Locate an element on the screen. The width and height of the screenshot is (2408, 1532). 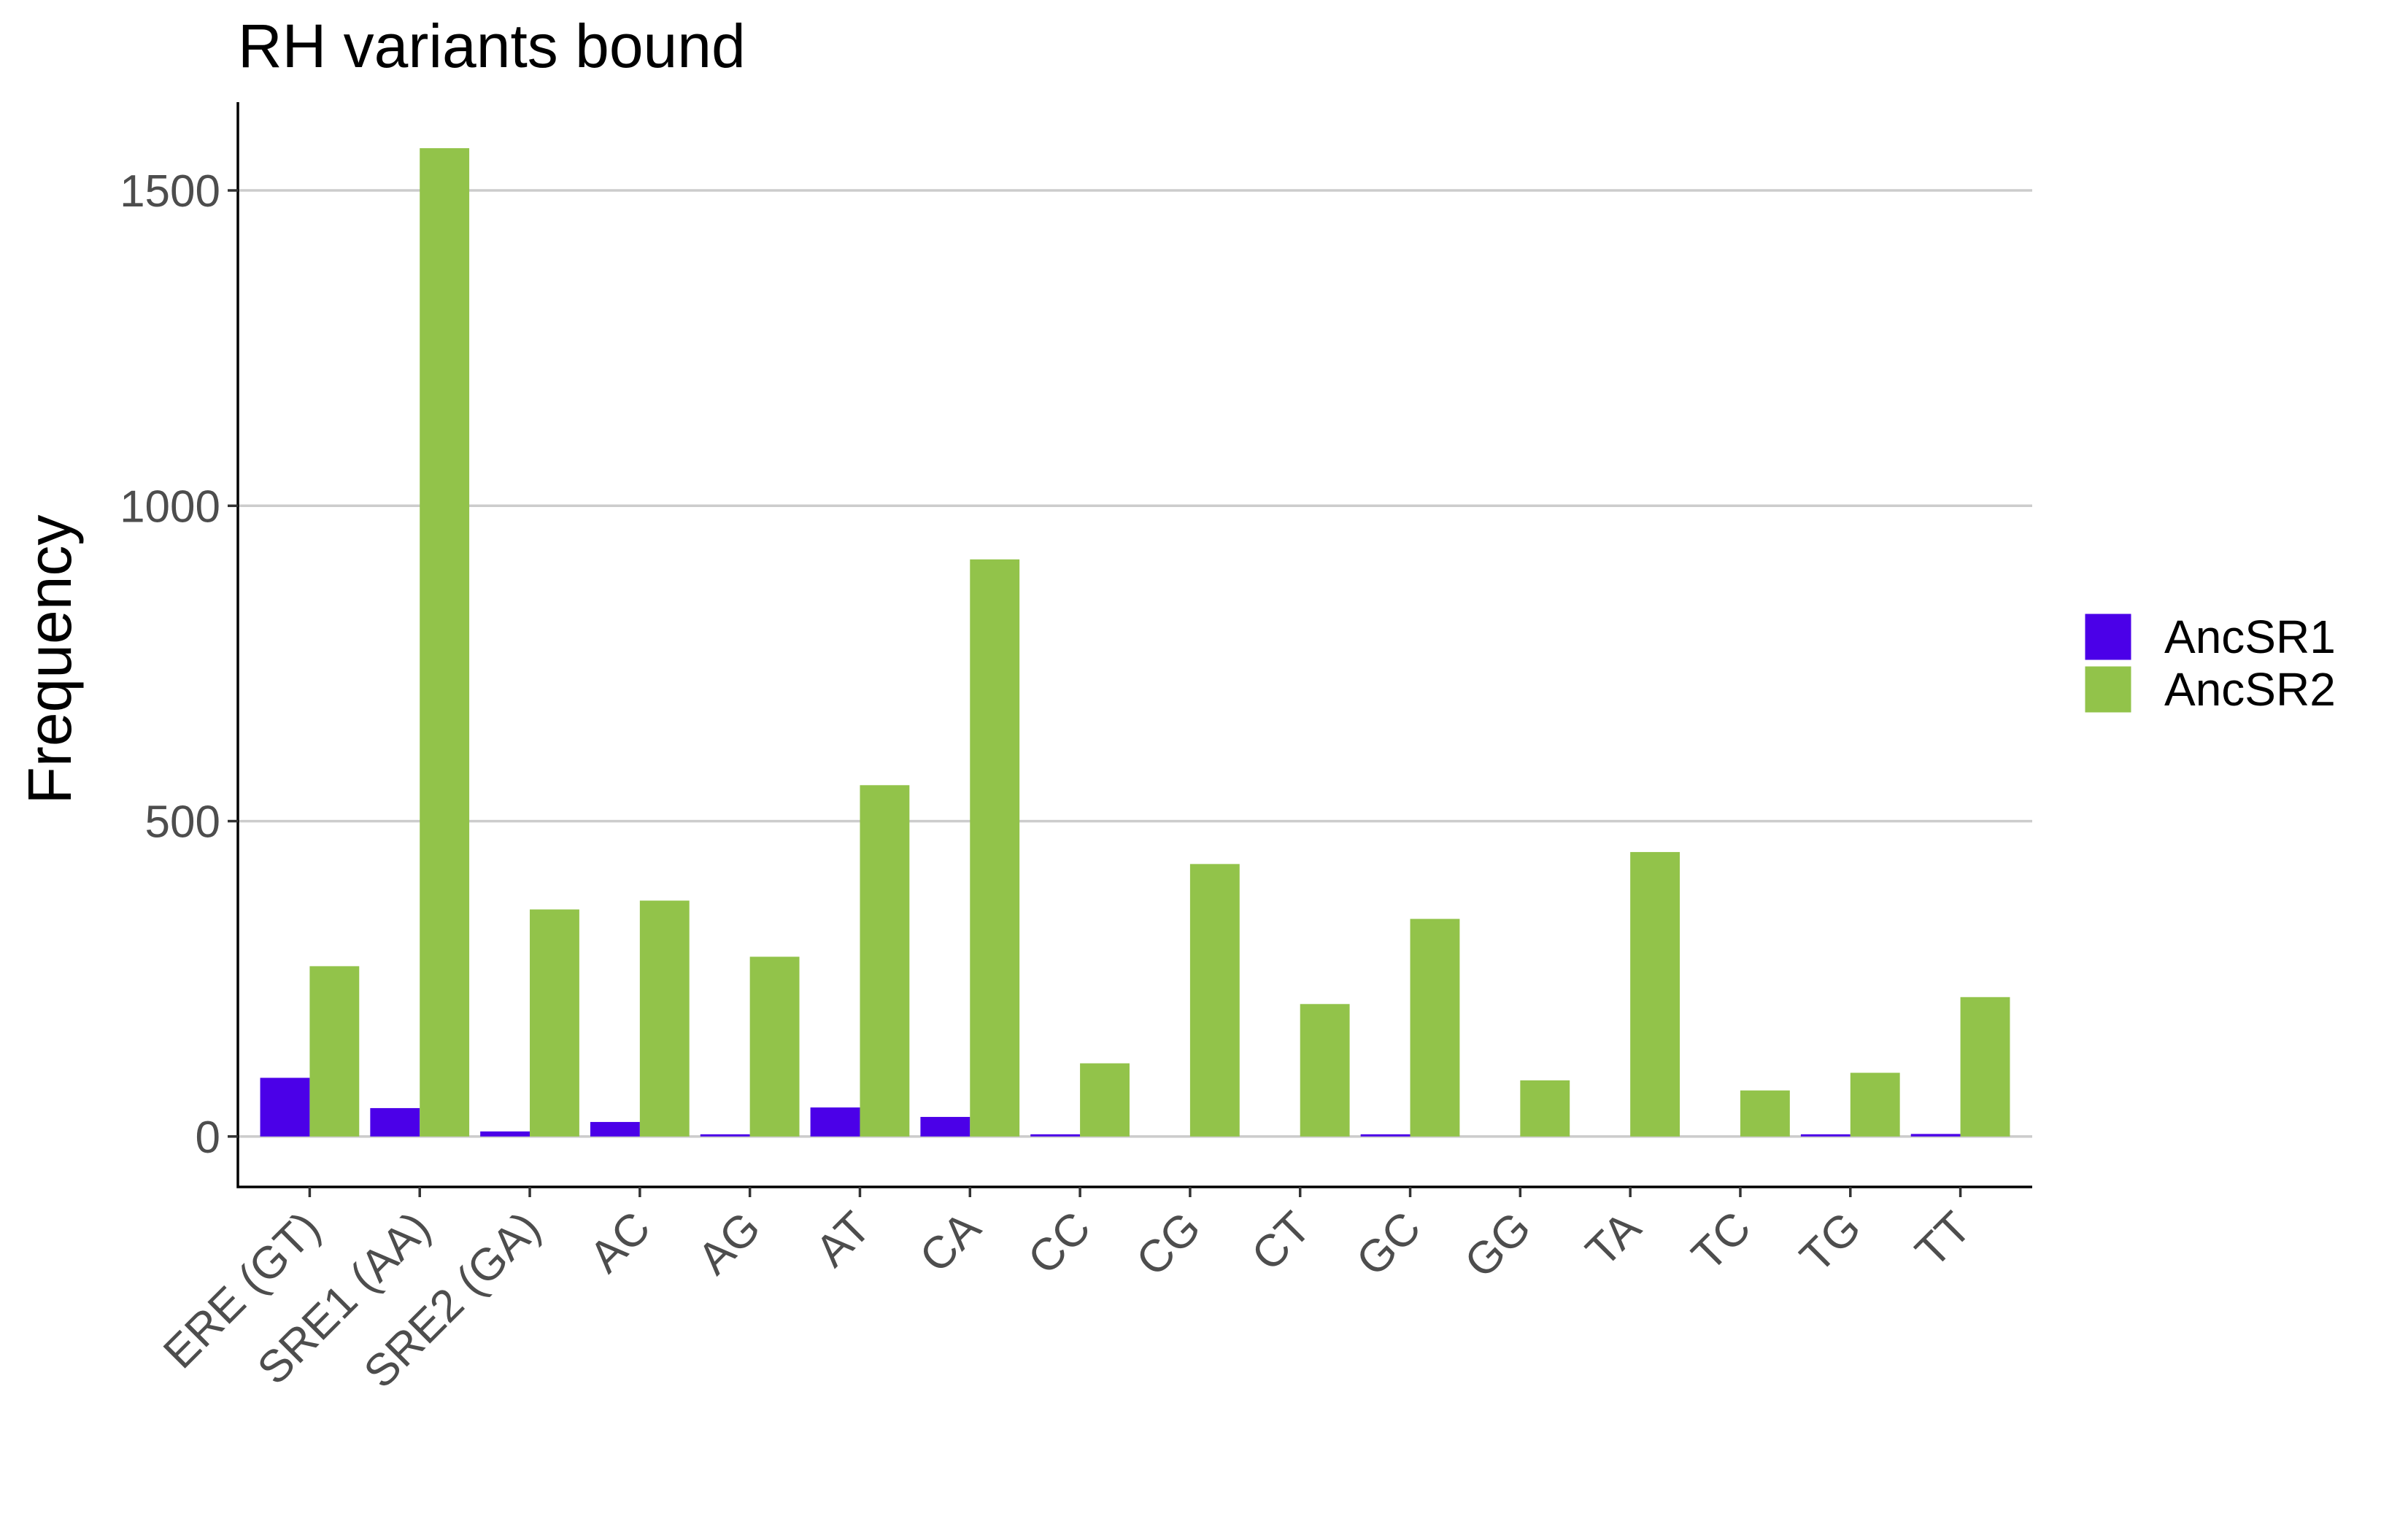
bar-AncSR1-GC is located at coordinates (1385, 1135).